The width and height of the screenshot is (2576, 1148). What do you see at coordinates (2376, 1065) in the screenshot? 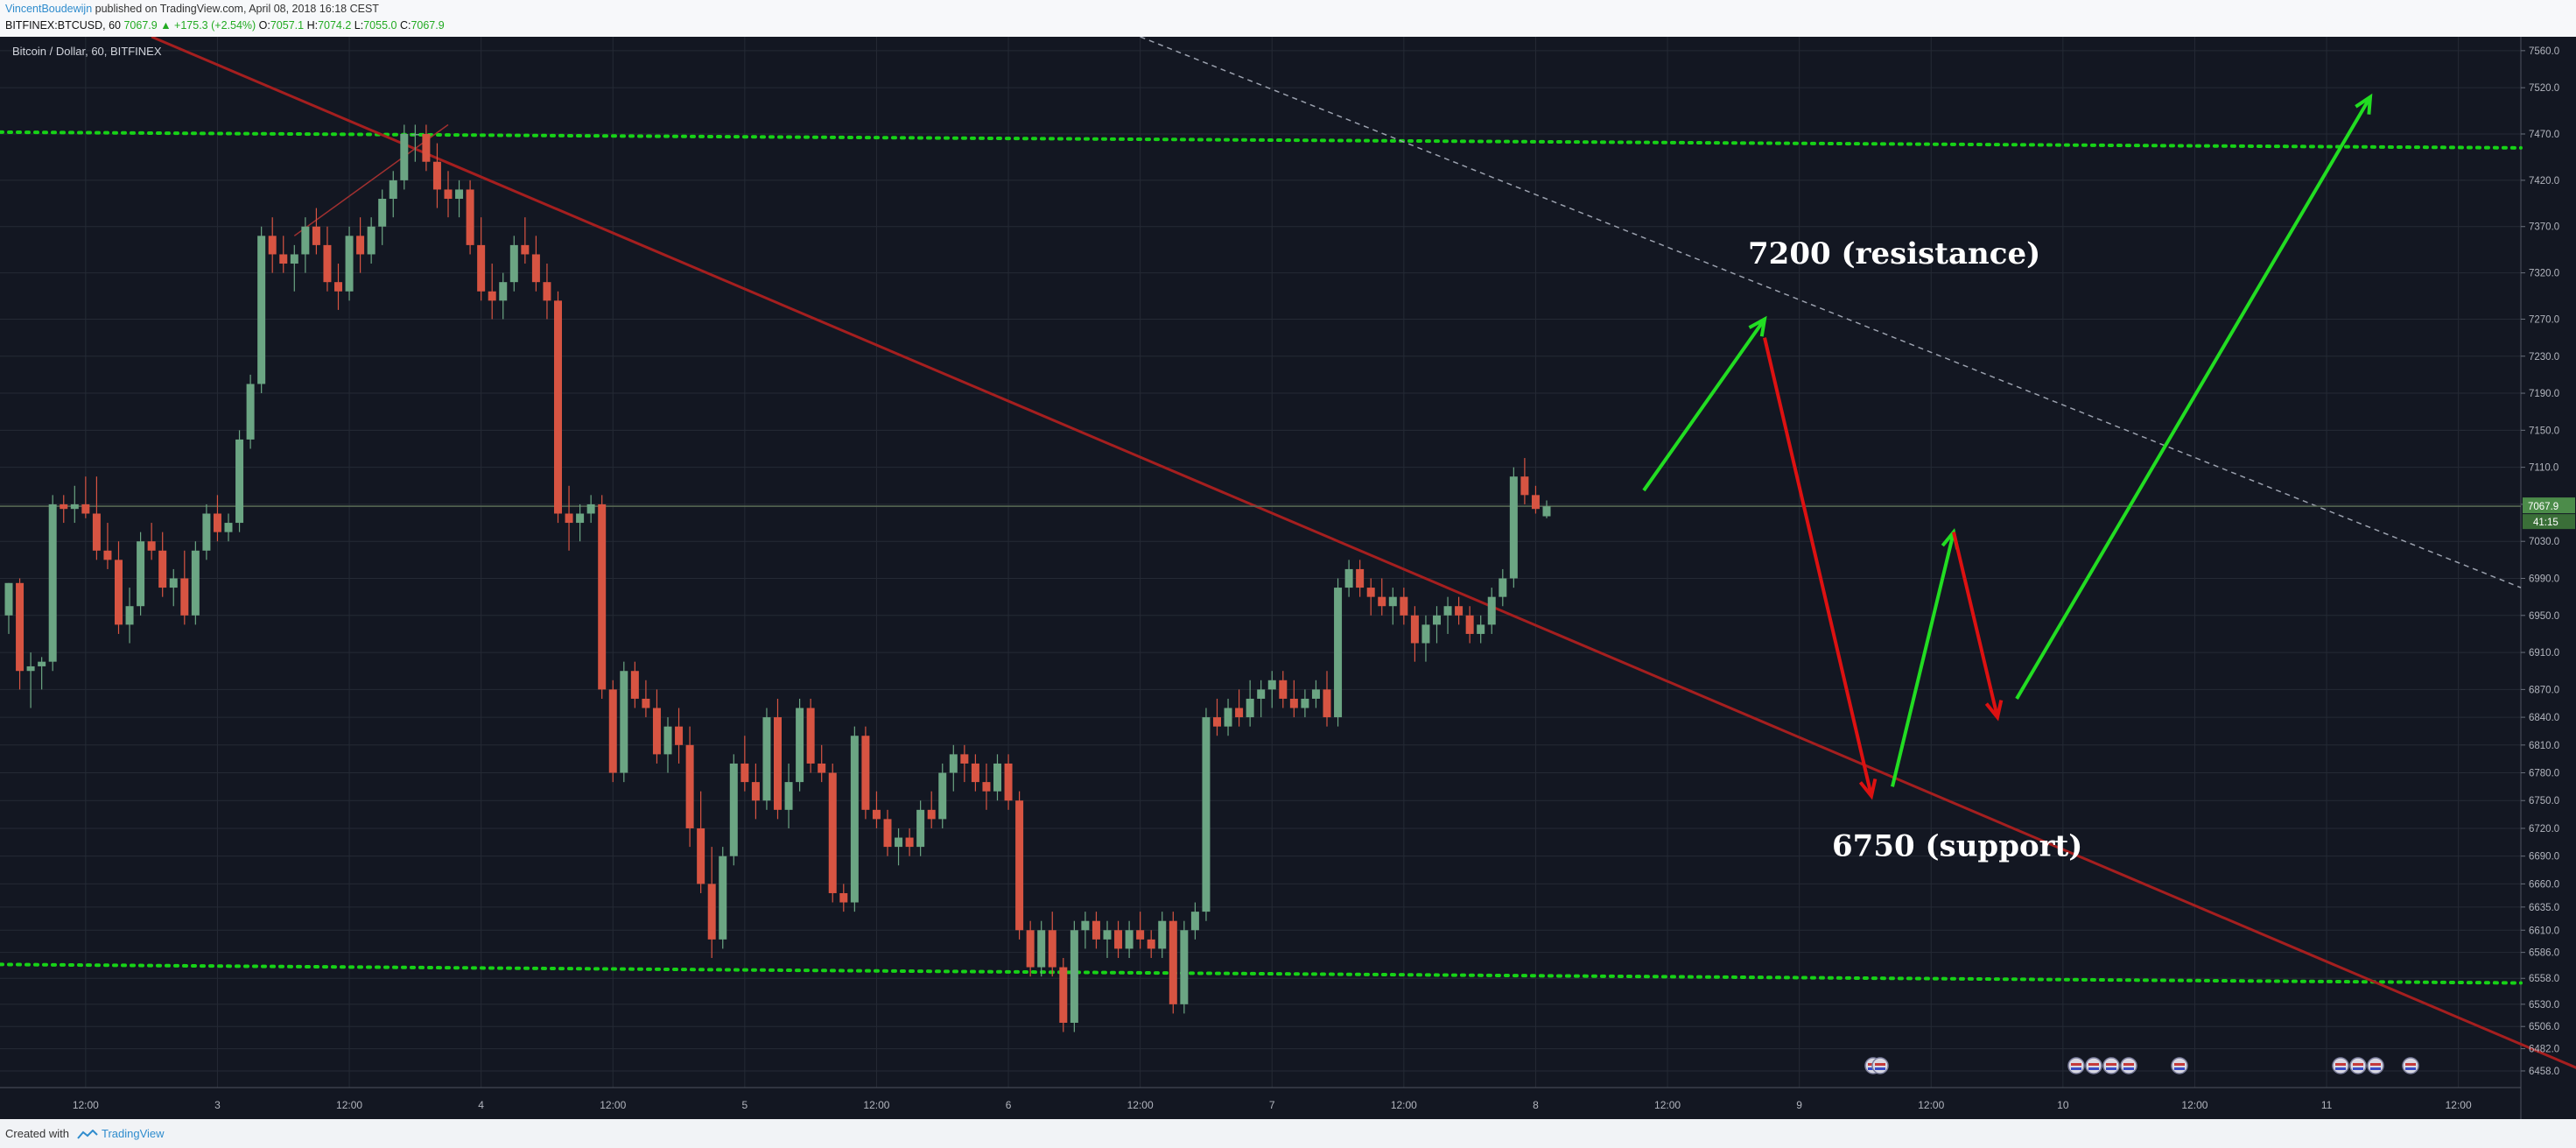
I see `us-flag-event-icon` at bounding box center [2376, 1065].